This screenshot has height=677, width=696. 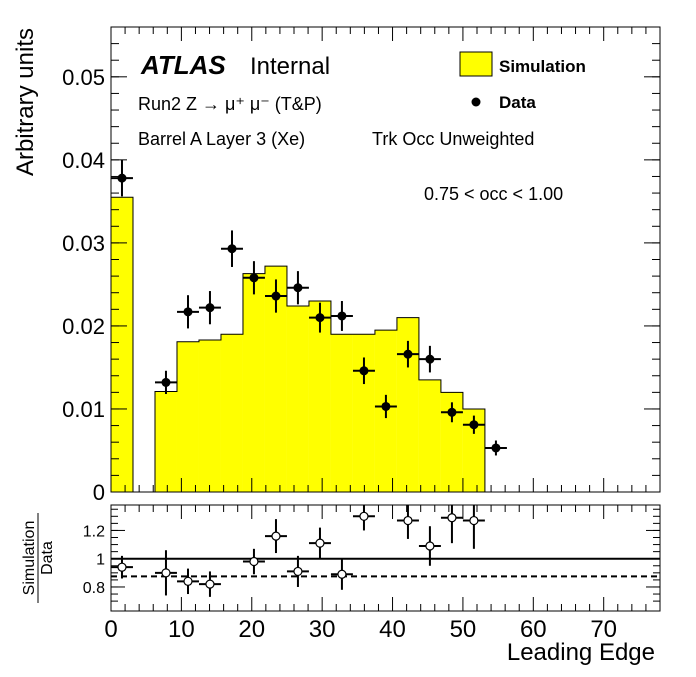 I want to click on x-axis-title: Leading Edge, so click(x=581, y=652).